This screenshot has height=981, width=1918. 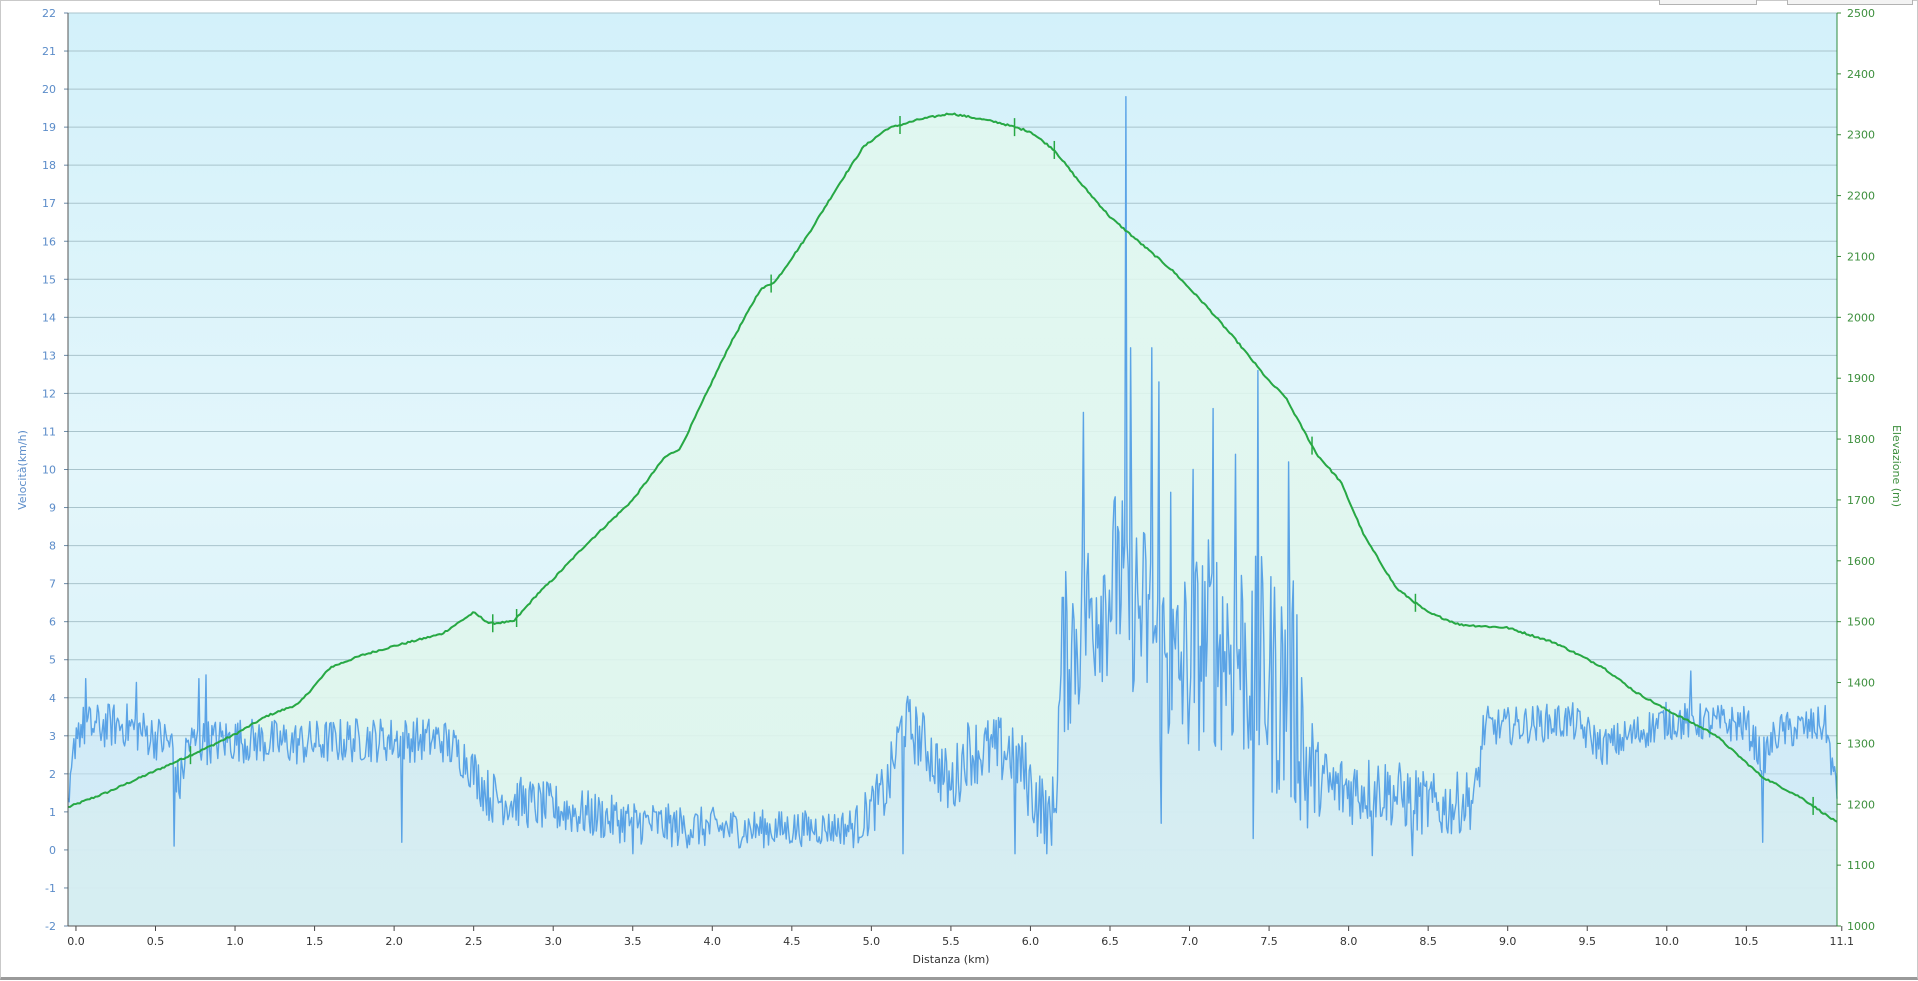 I want to click on x-tick-label: 9.5, so click(x=1587, y=941).